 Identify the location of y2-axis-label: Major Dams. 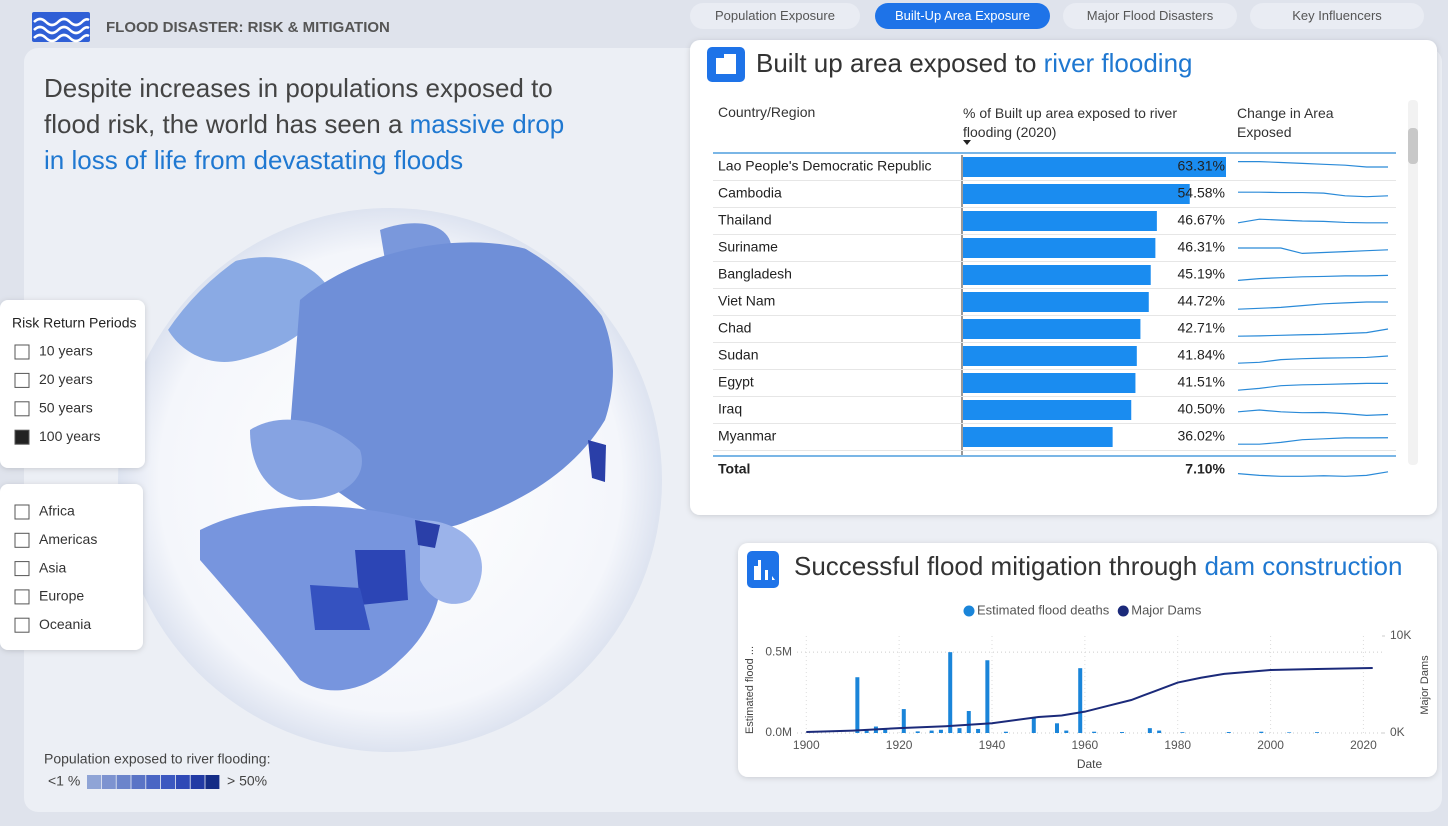
(1425, 685).